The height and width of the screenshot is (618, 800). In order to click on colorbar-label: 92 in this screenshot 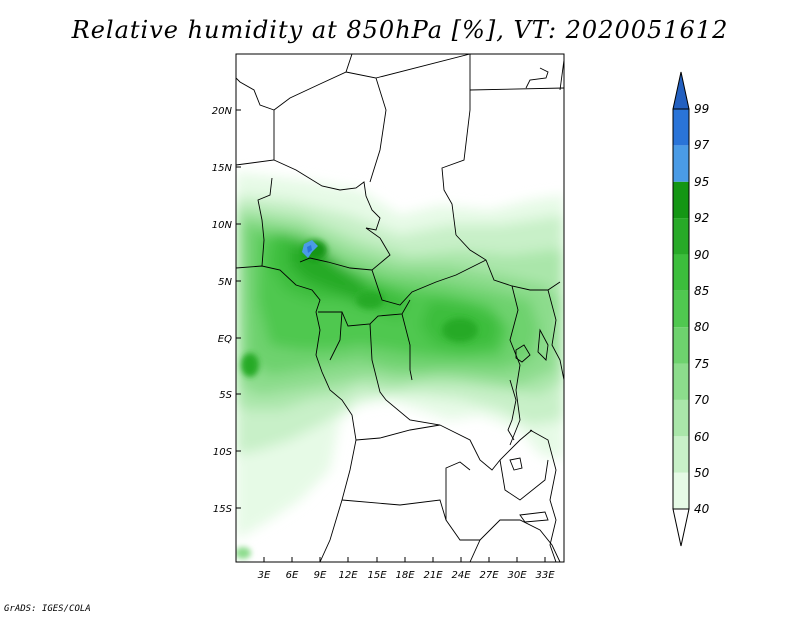, I will do `click(701, 218)`.